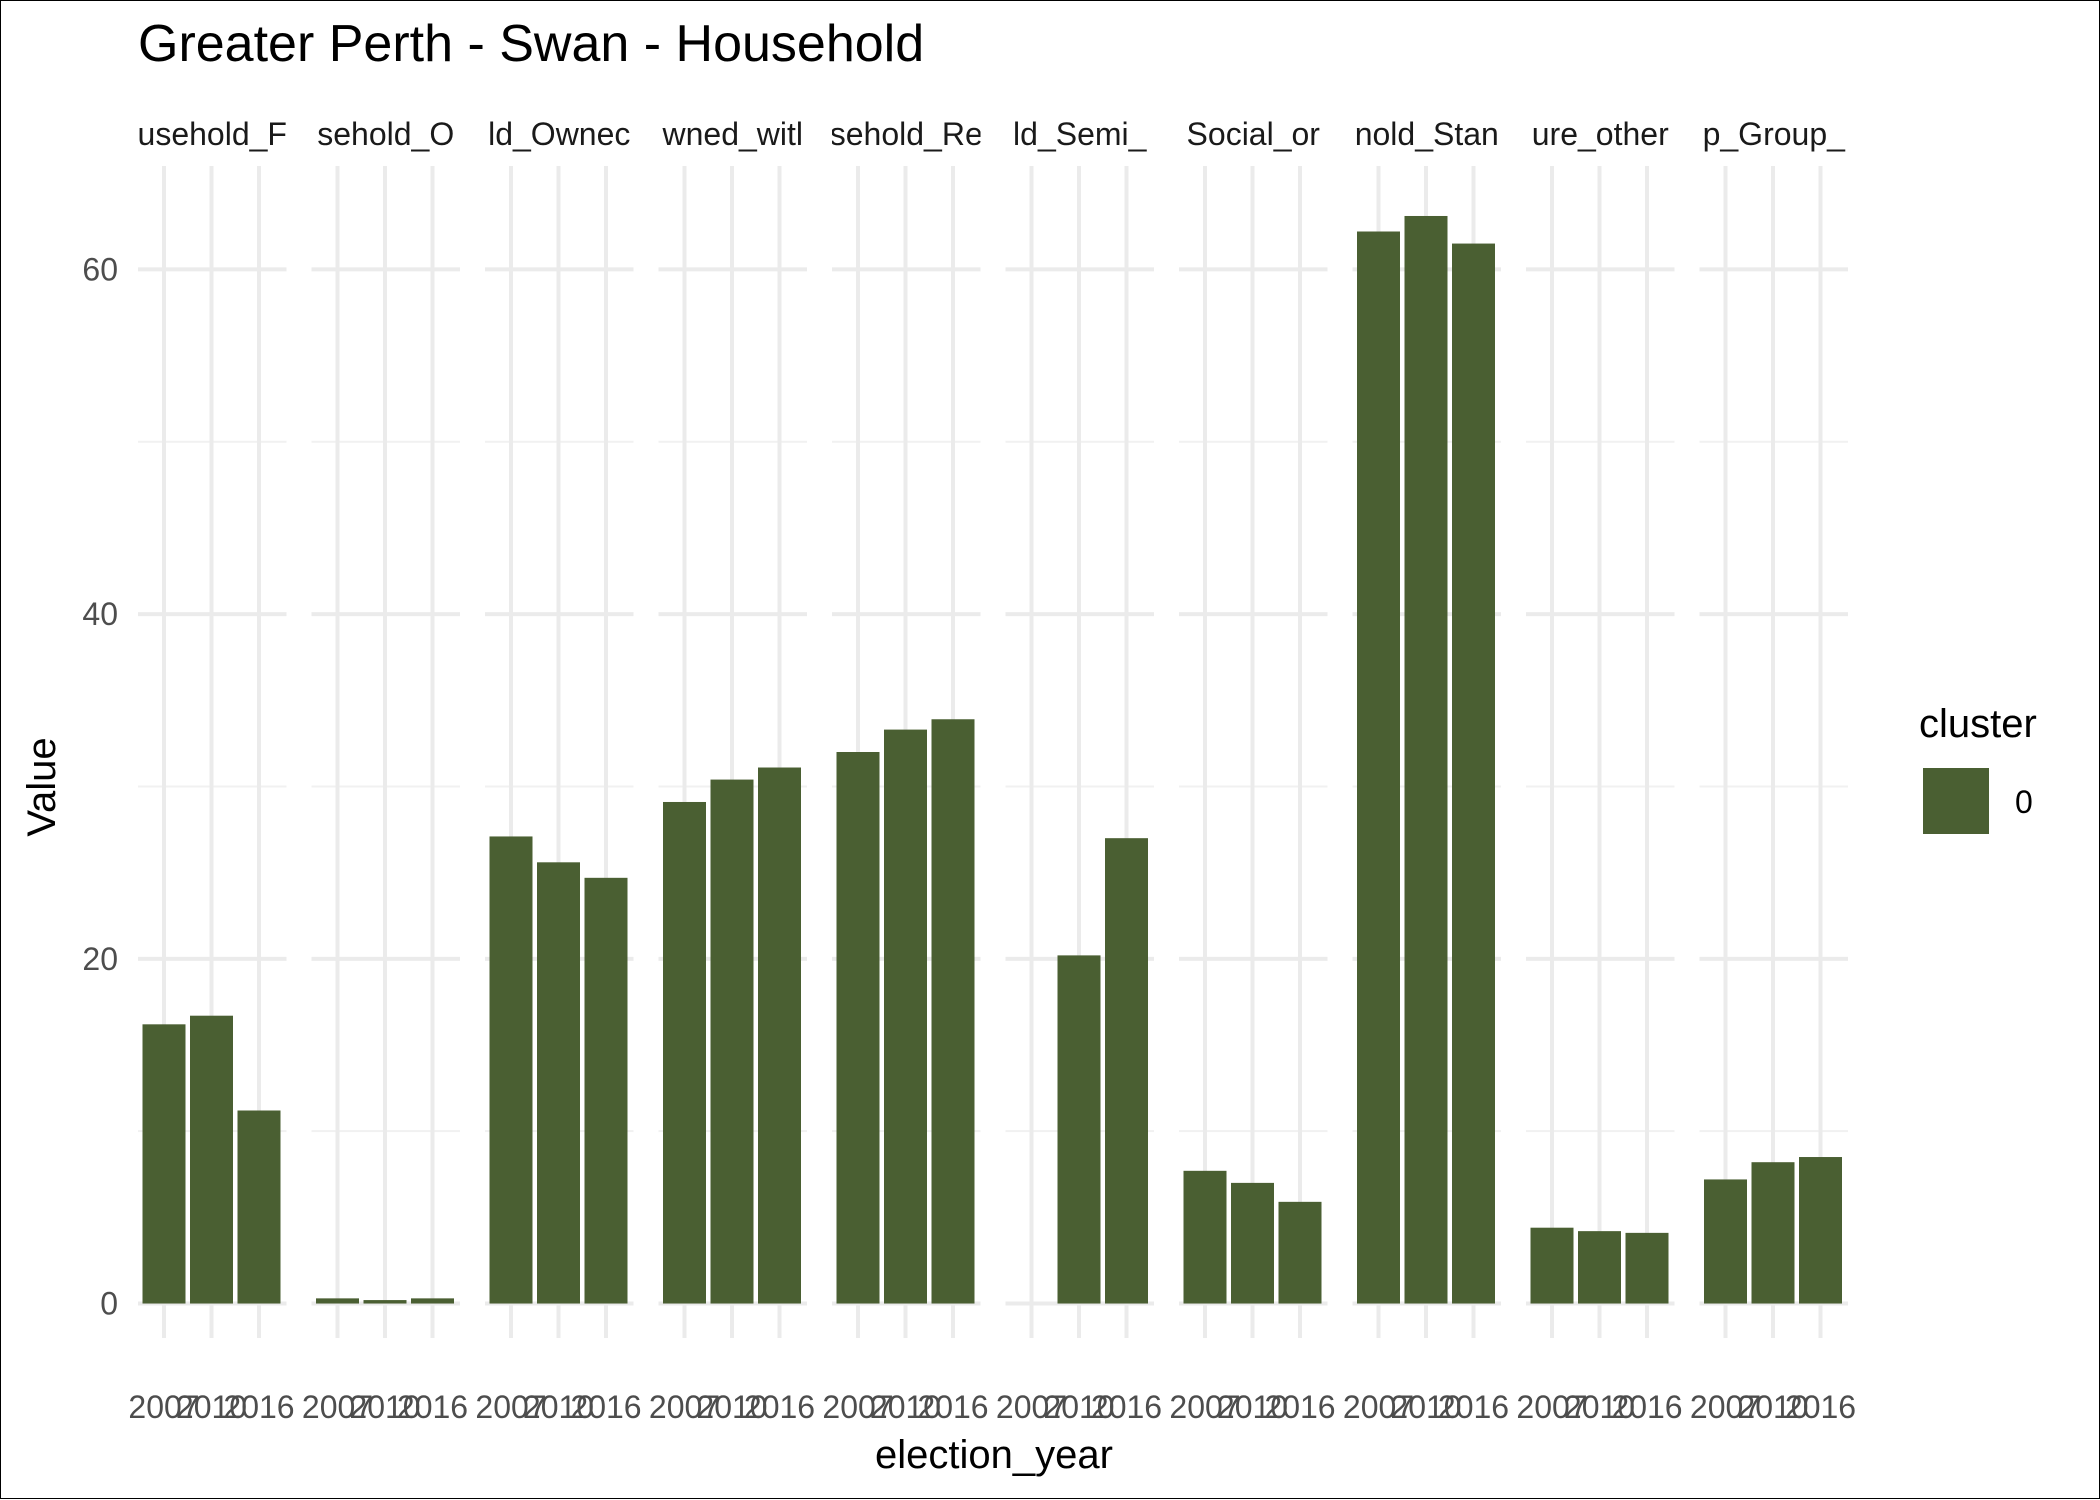 Image resolution: width=2100 pixels, height=1500 pixels. I want to click on y-tick-label: 60, so click(100, 269).